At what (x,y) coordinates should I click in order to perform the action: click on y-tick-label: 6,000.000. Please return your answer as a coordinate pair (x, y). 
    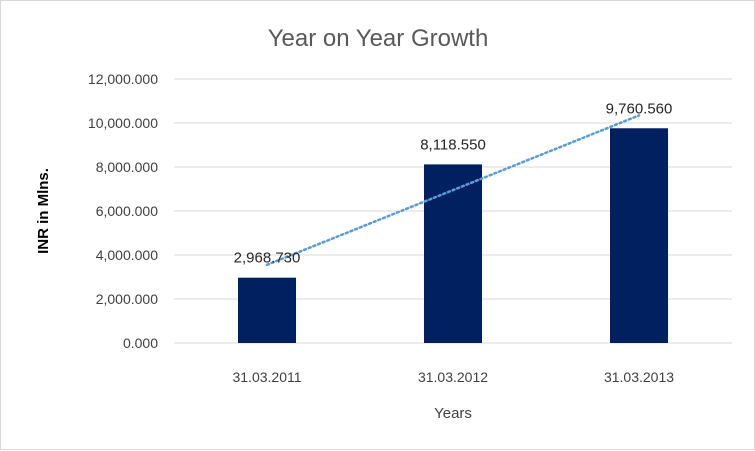
    Looking at the image, I should click on (127, 211).